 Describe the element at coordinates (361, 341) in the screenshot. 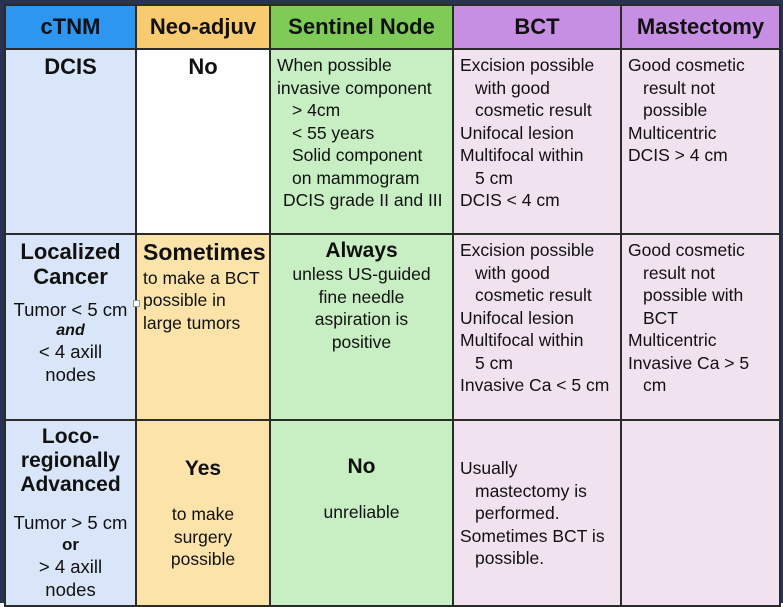

I see `text-line: positive` at that location.